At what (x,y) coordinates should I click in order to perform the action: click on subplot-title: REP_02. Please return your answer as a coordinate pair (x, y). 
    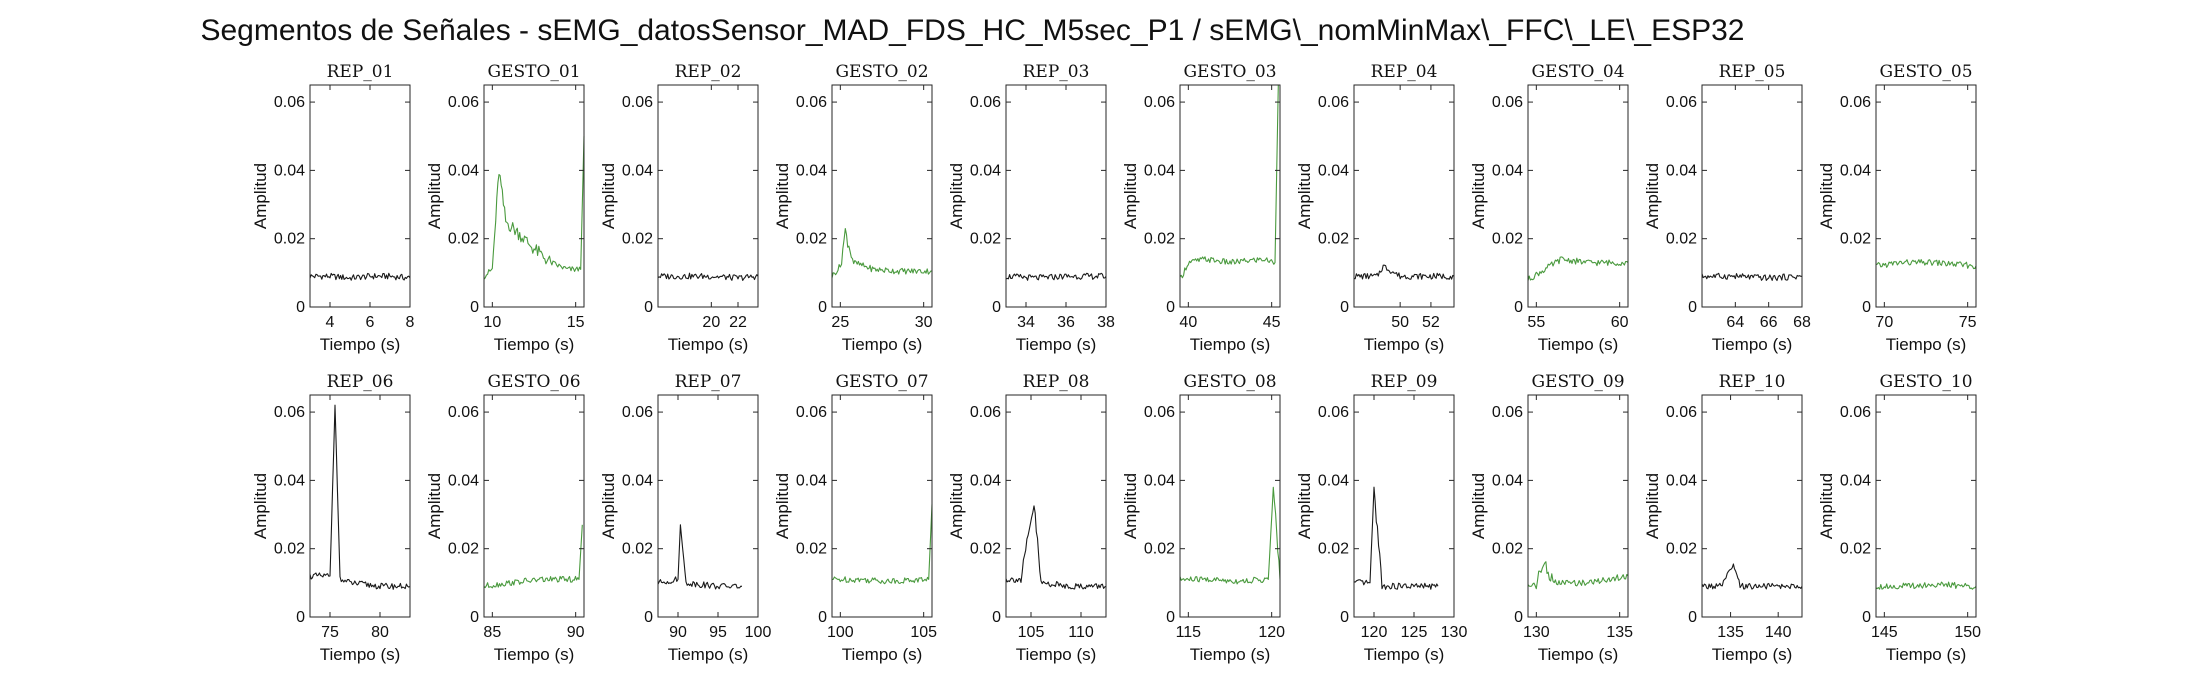
    Looking at the image, I should click on (708, 72).